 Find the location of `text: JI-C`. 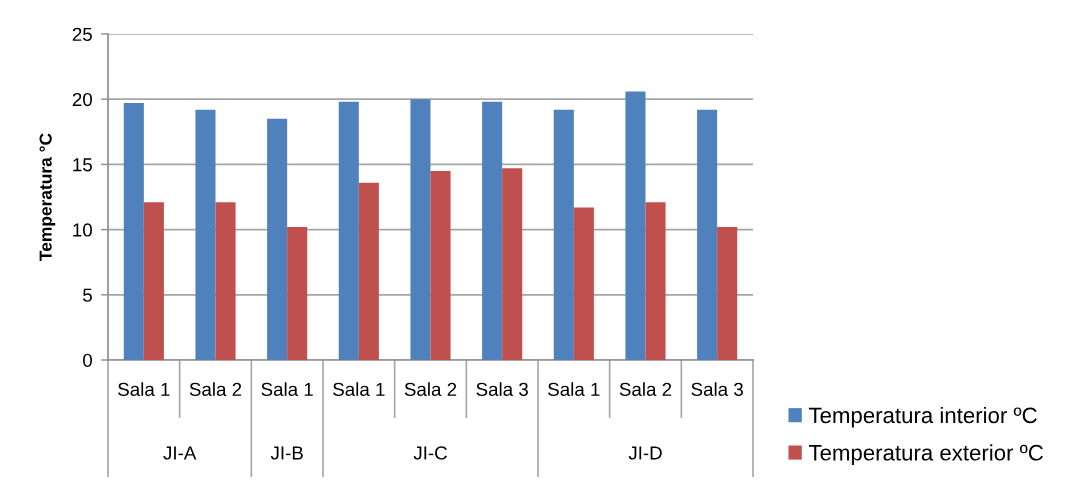

text: JI-C is located at coordinates (430, 453).